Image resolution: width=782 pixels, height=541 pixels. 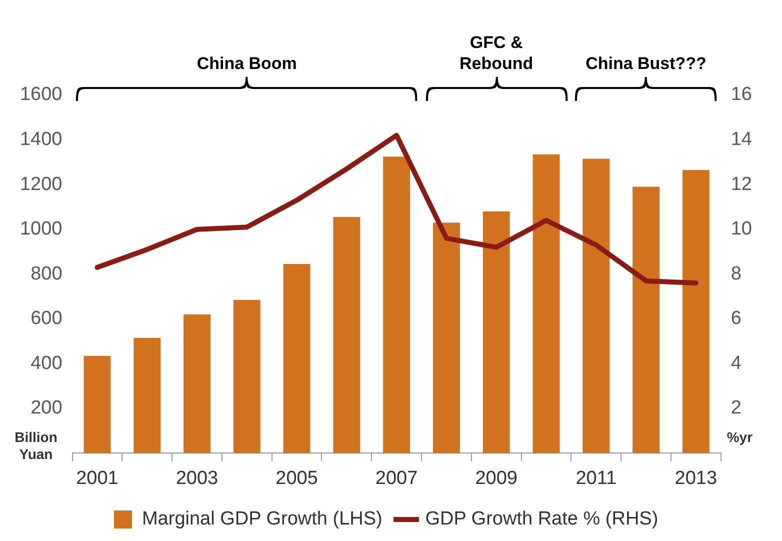 What do you see at coordinates (741, 139) in the screenshot?
I see `y2-tick-label: 14` at bounding box center [741, 139].